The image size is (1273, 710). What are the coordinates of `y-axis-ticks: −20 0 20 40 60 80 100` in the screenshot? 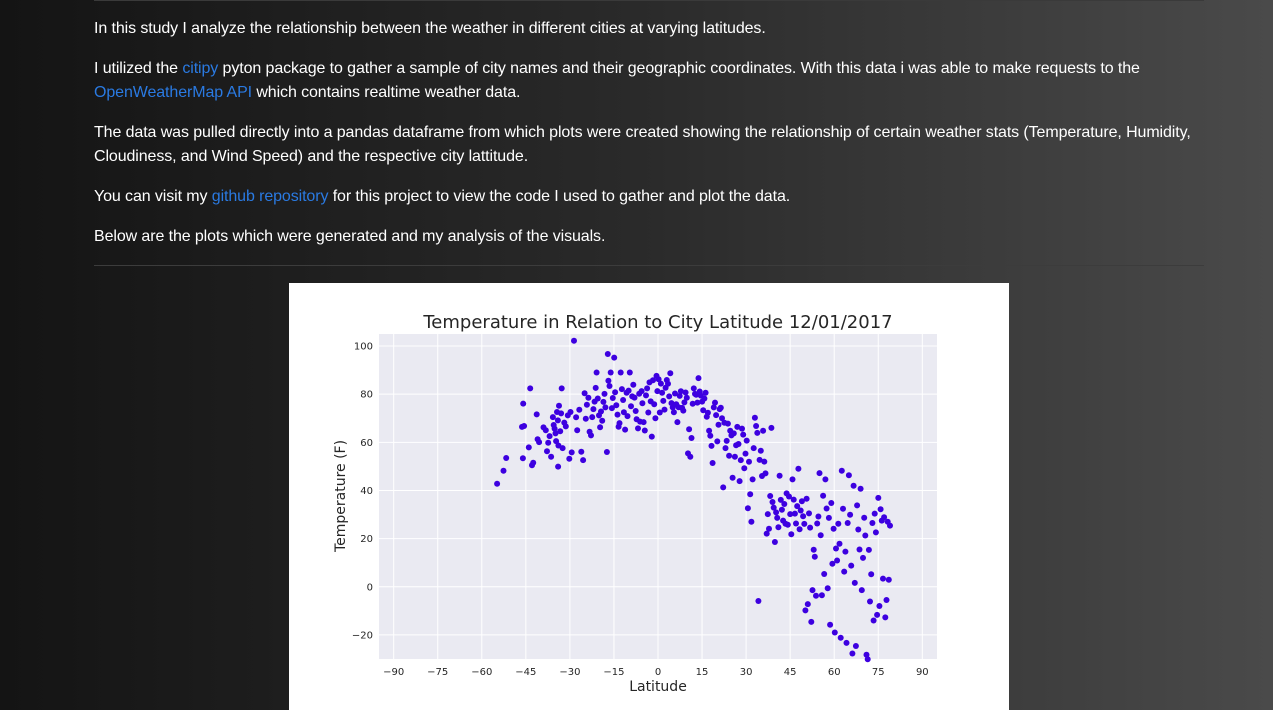 It's located at (362, 492).